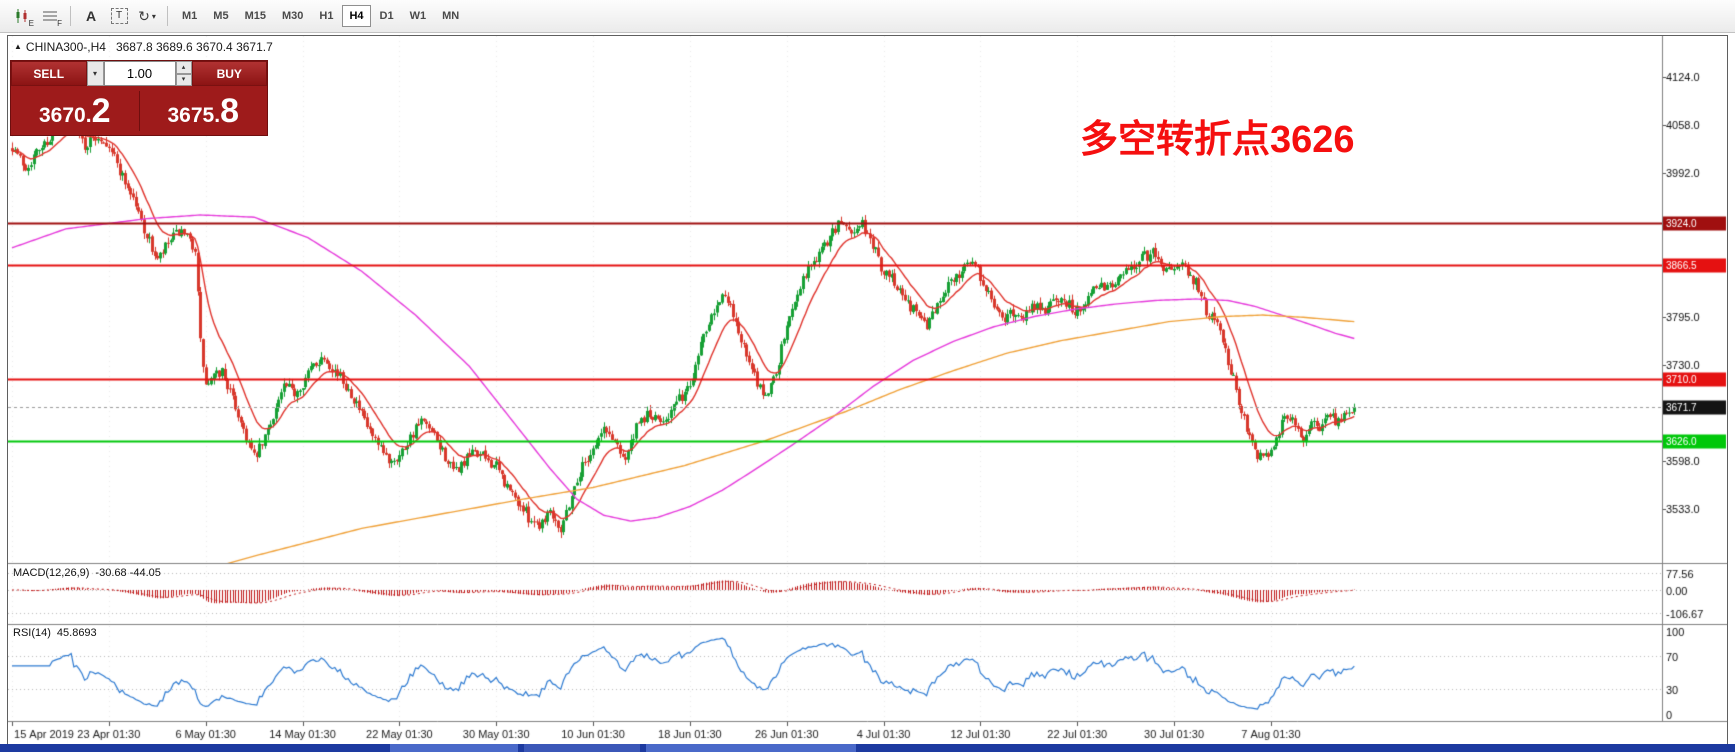  I want to click on volume-spinner: ▴ ▾, so click(183, 73).